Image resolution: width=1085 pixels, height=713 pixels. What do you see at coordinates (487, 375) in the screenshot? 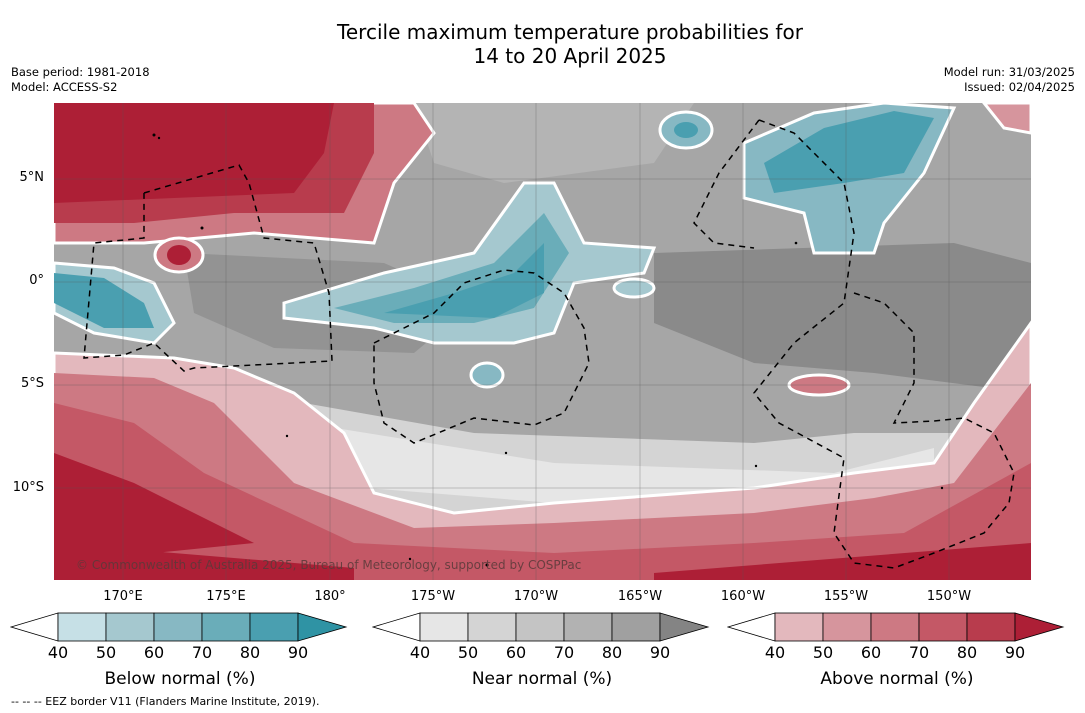
I see `below-normal-patch-south` at bounding box center [487, 375].